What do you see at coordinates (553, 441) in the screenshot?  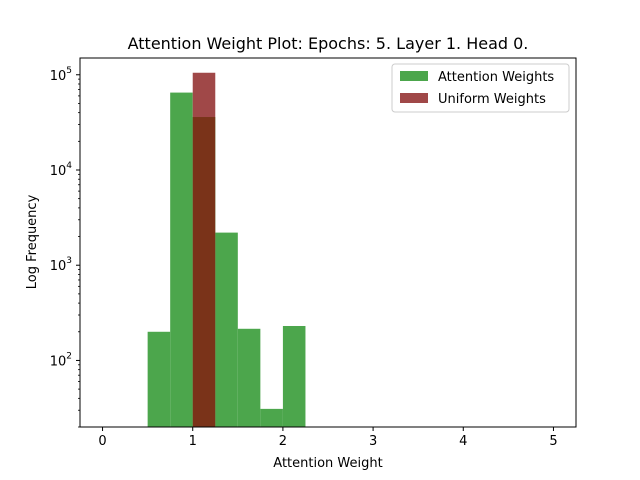 I see `x-tick-label: 5` at bounding box center [553, 441].